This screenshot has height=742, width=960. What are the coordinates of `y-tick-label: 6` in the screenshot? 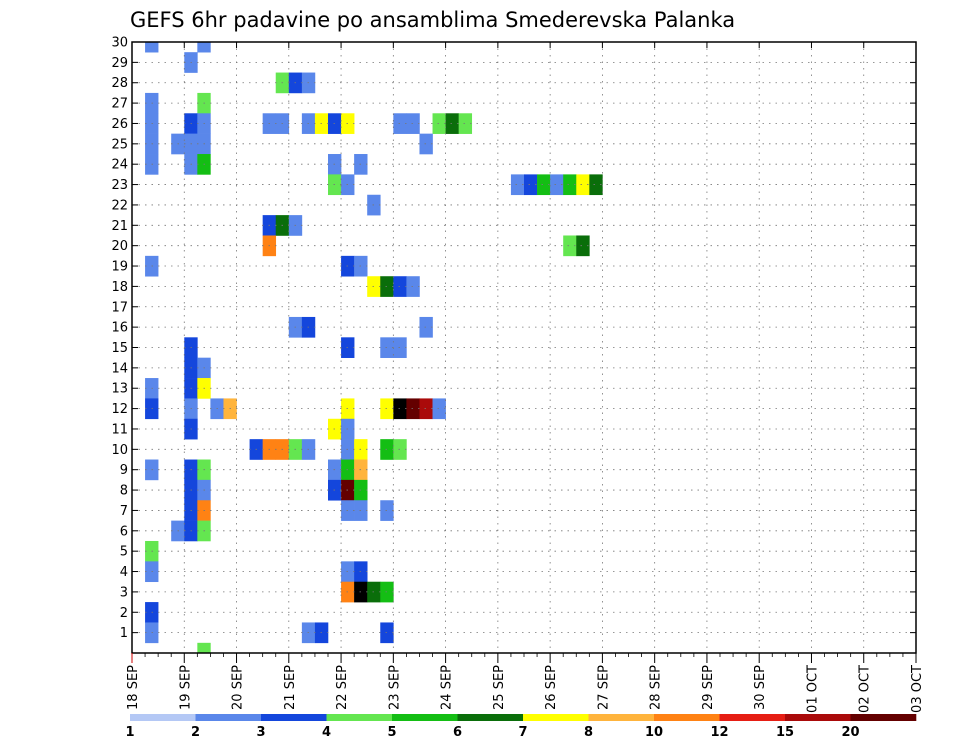 It's located at (124, 531).